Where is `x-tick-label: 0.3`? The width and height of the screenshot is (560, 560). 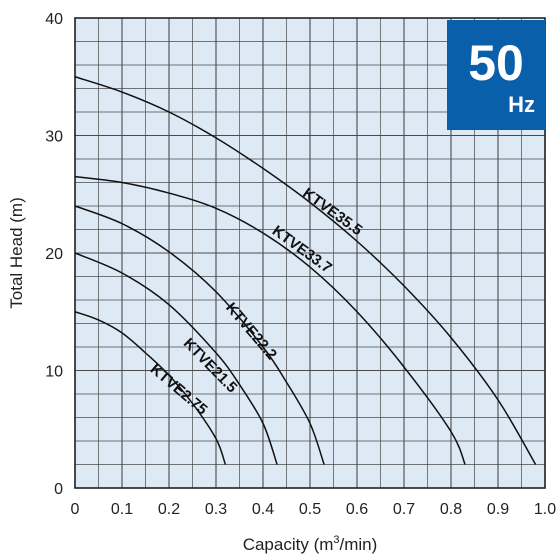 x-tick-label: 0.3 is located at coordinates (216, 509).